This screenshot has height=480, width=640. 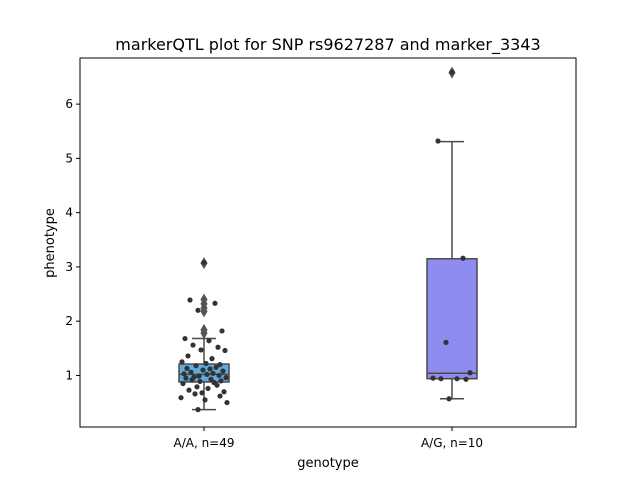 What do you see at coordinates (50, 243) in the screenshot?
I see `y-axis-label: phenotype` at bounding box center [50, 243].